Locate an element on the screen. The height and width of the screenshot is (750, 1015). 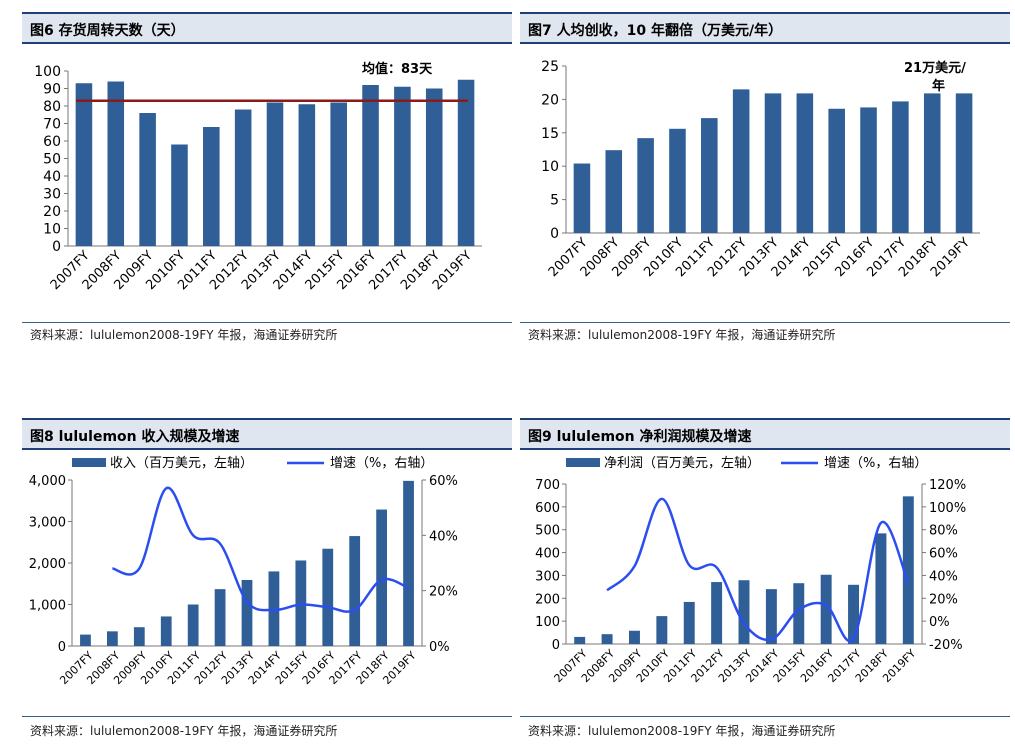
left-tick-label: 100 is located at coordinates (547, 622).